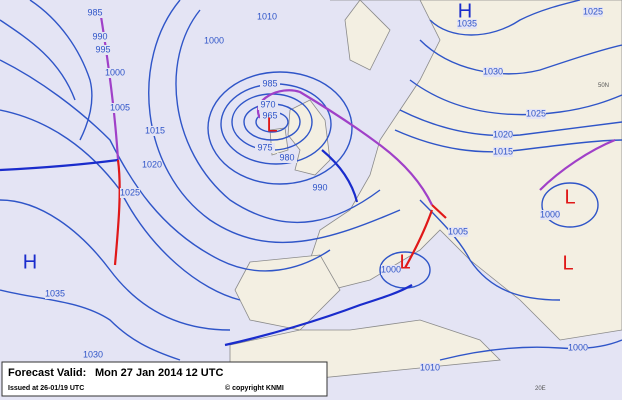 The width and height of the screenshot is (622, 400). Describe the element at coordinates (47, 373) in the screenshot. I see `valid-label: Forecast Valid:` at that location.